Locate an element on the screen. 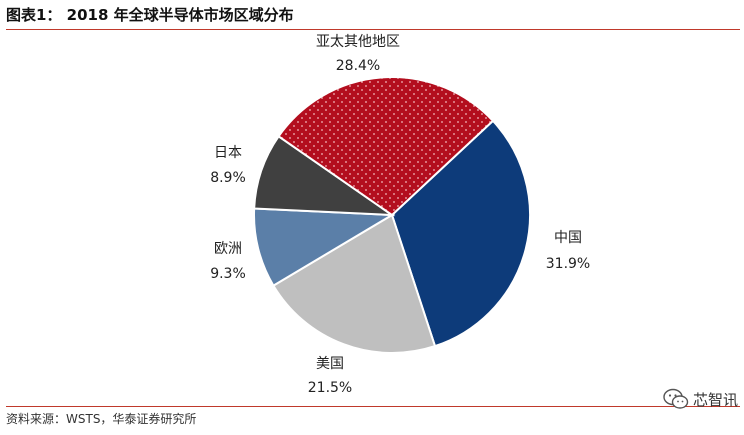 Image resolution: width=744 pixels, height=435 pixels. watermark-text: 芯智讯 is located at coordinates (715, 399).